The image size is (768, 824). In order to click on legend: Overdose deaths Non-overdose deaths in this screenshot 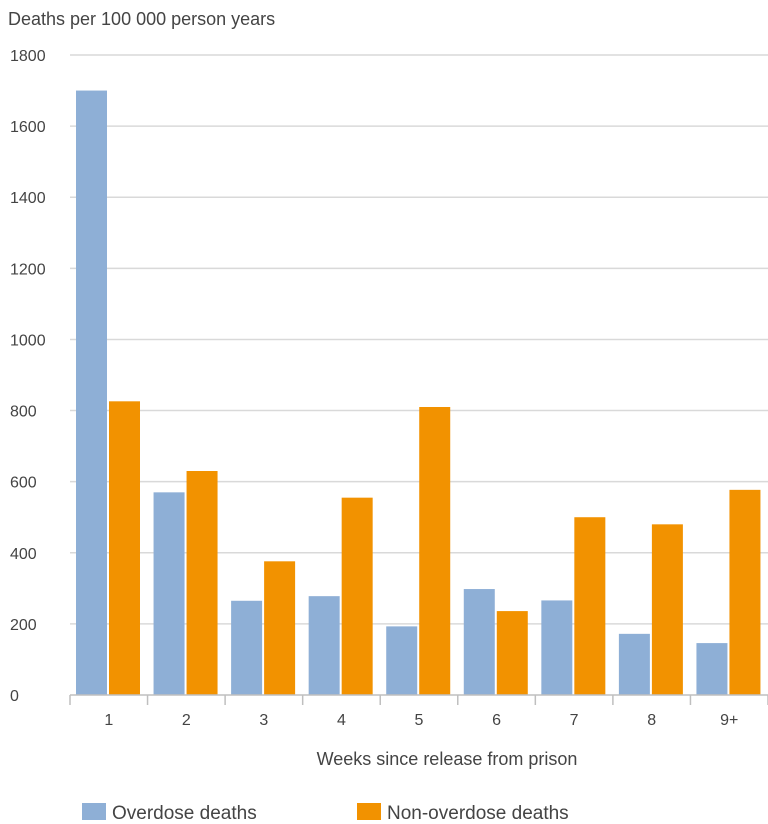, I will do `click(325, 813)`.